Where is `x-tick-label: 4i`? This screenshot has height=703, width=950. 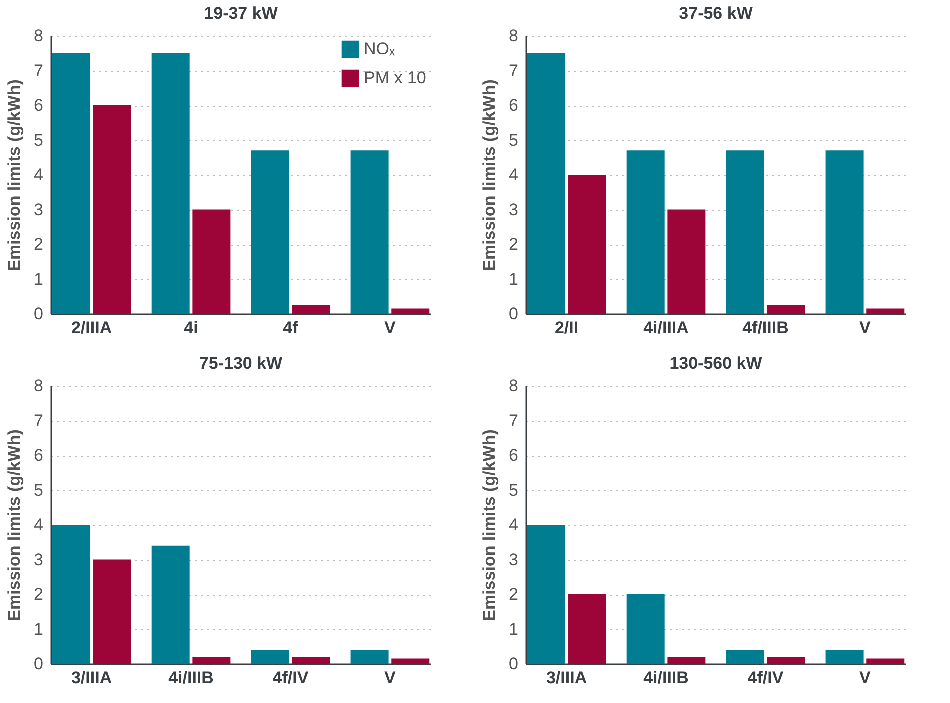
x-tick-label: 4i is located at coordinates (191, 328).